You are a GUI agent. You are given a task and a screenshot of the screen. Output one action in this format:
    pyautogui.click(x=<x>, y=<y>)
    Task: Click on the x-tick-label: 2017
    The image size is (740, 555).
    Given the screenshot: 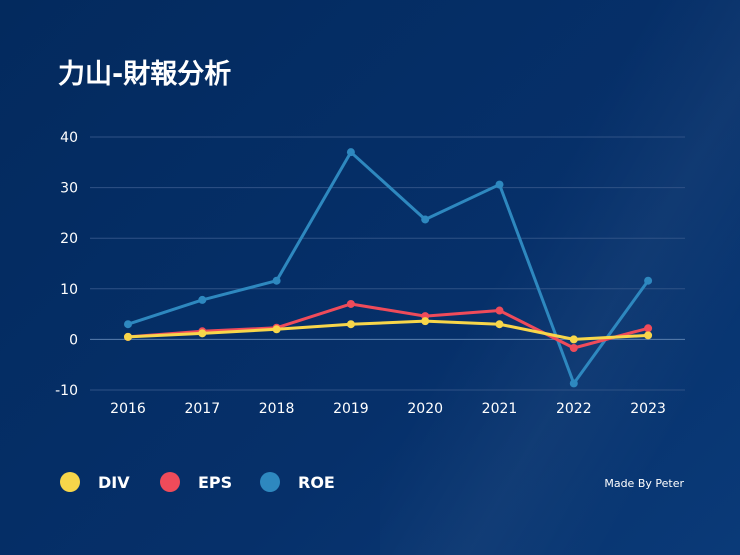 What is the action you would take?
    pyautogui.click(x=202, y=409)
    